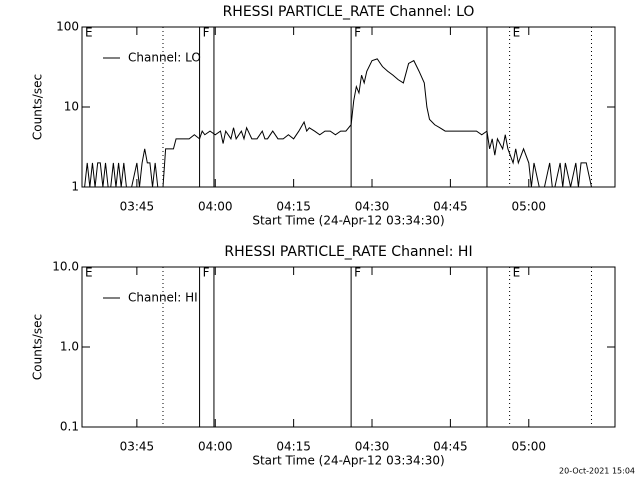 The height and width of the screenshot is (480, 640). Describe the element at coordinates (163, 298) in the screenshot. I see `legend-label: Channel: HI` at that location.